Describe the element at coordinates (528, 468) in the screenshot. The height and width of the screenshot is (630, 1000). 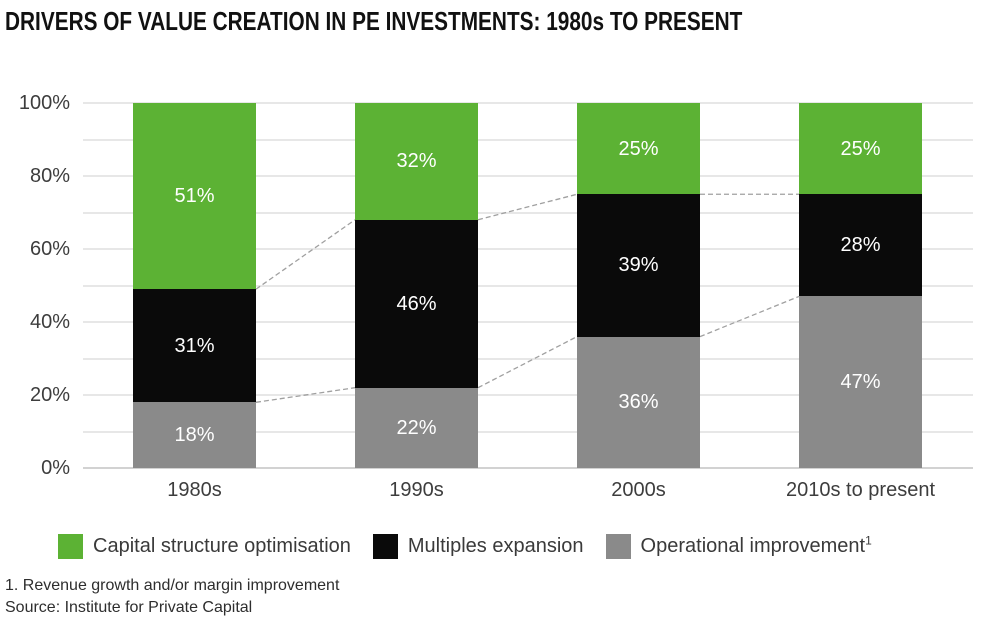
I see `x-axis-baseline` at that location.